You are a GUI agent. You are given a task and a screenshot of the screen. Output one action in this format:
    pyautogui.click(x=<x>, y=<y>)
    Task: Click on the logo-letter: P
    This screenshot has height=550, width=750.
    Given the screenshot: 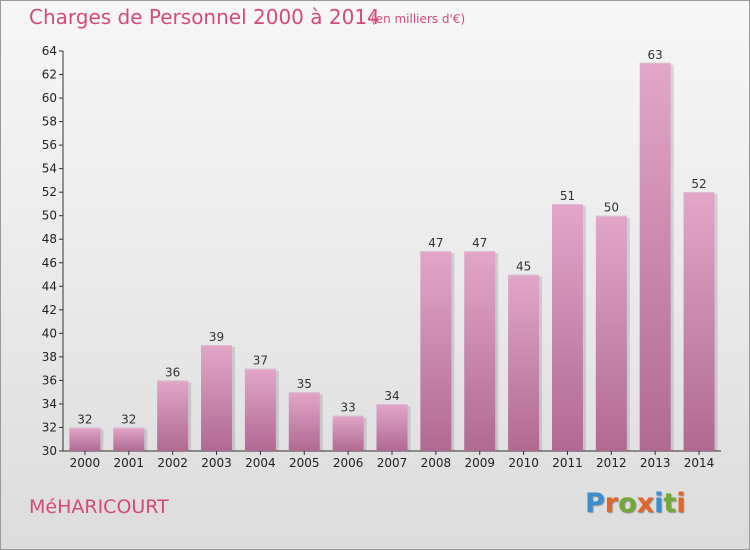 What is the action you would take?
    pyautogui.click(x=595, y=503)
    